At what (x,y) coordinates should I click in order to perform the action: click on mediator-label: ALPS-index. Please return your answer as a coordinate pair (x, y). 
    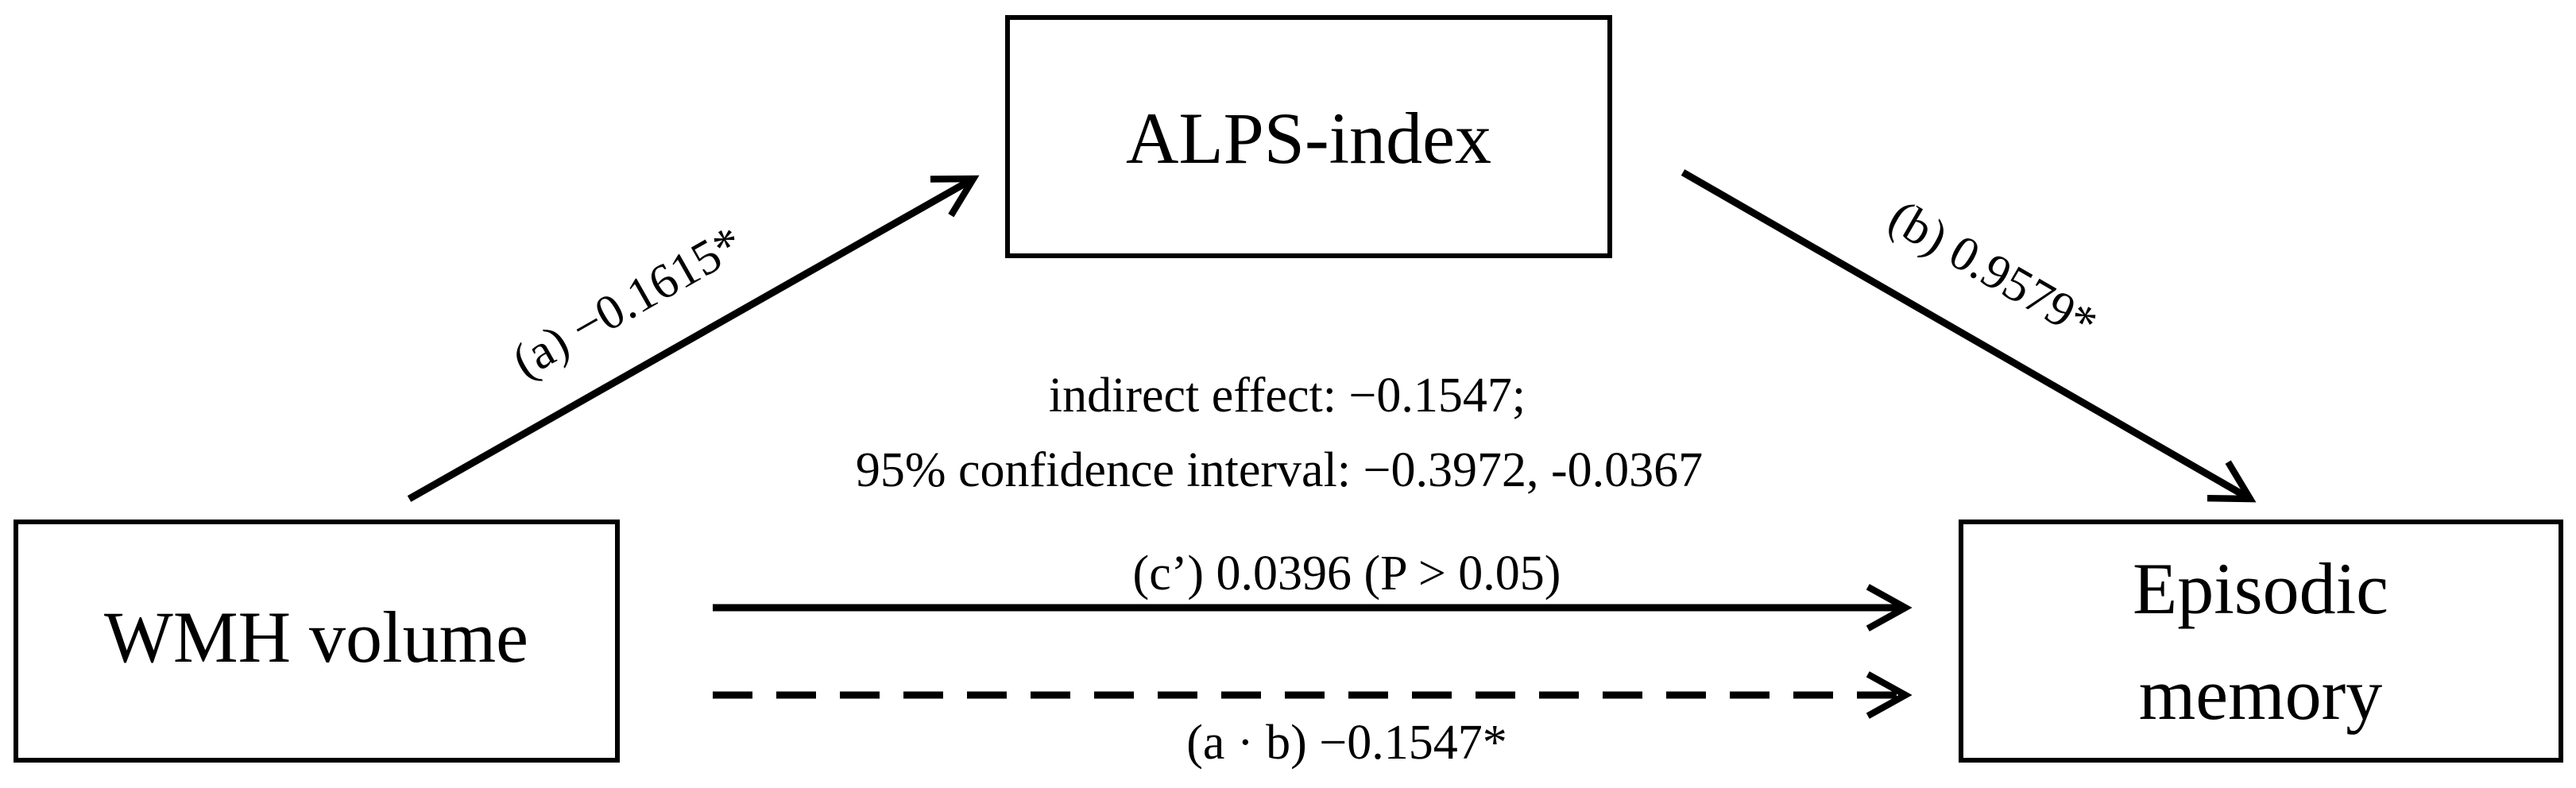
    Looking at the image, I should click on (1308, 138).